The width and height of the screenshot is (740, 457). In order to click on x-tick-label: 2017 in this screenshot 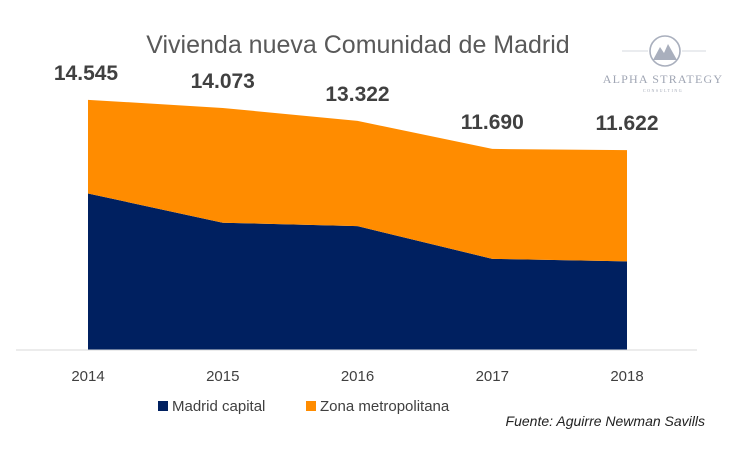, I will do `click(492, 376)`.